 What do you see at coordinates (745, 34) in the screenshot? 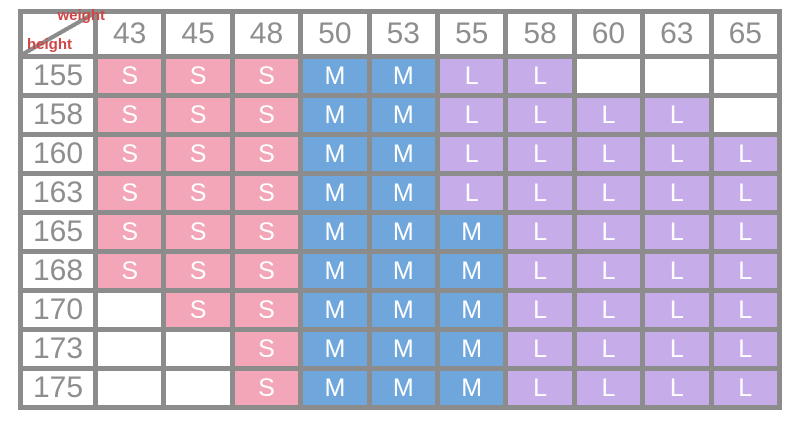
I see `weight-header: 65` at bounding box center [745, 34].